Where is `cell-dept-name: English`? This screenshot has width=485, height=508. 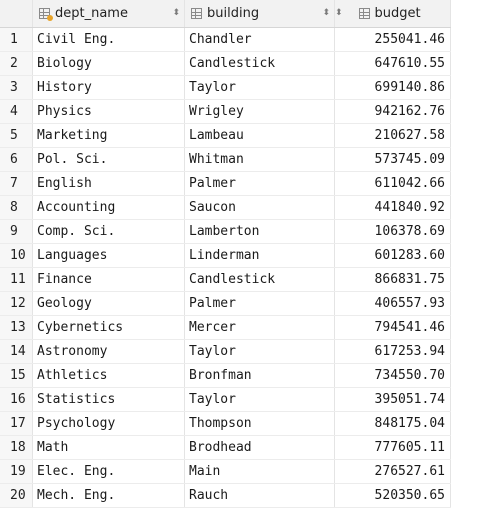
cell-dept-name: English is located at coordinates (109, 183).